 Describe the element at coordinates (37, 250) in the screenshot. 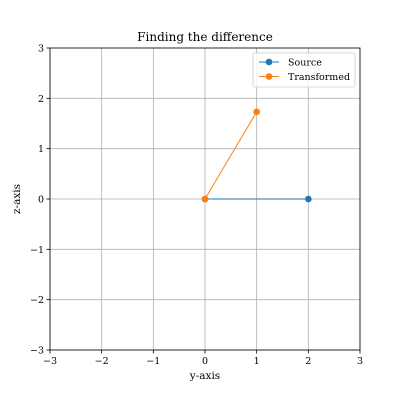

I see `y-tick-label: −1` at that location.